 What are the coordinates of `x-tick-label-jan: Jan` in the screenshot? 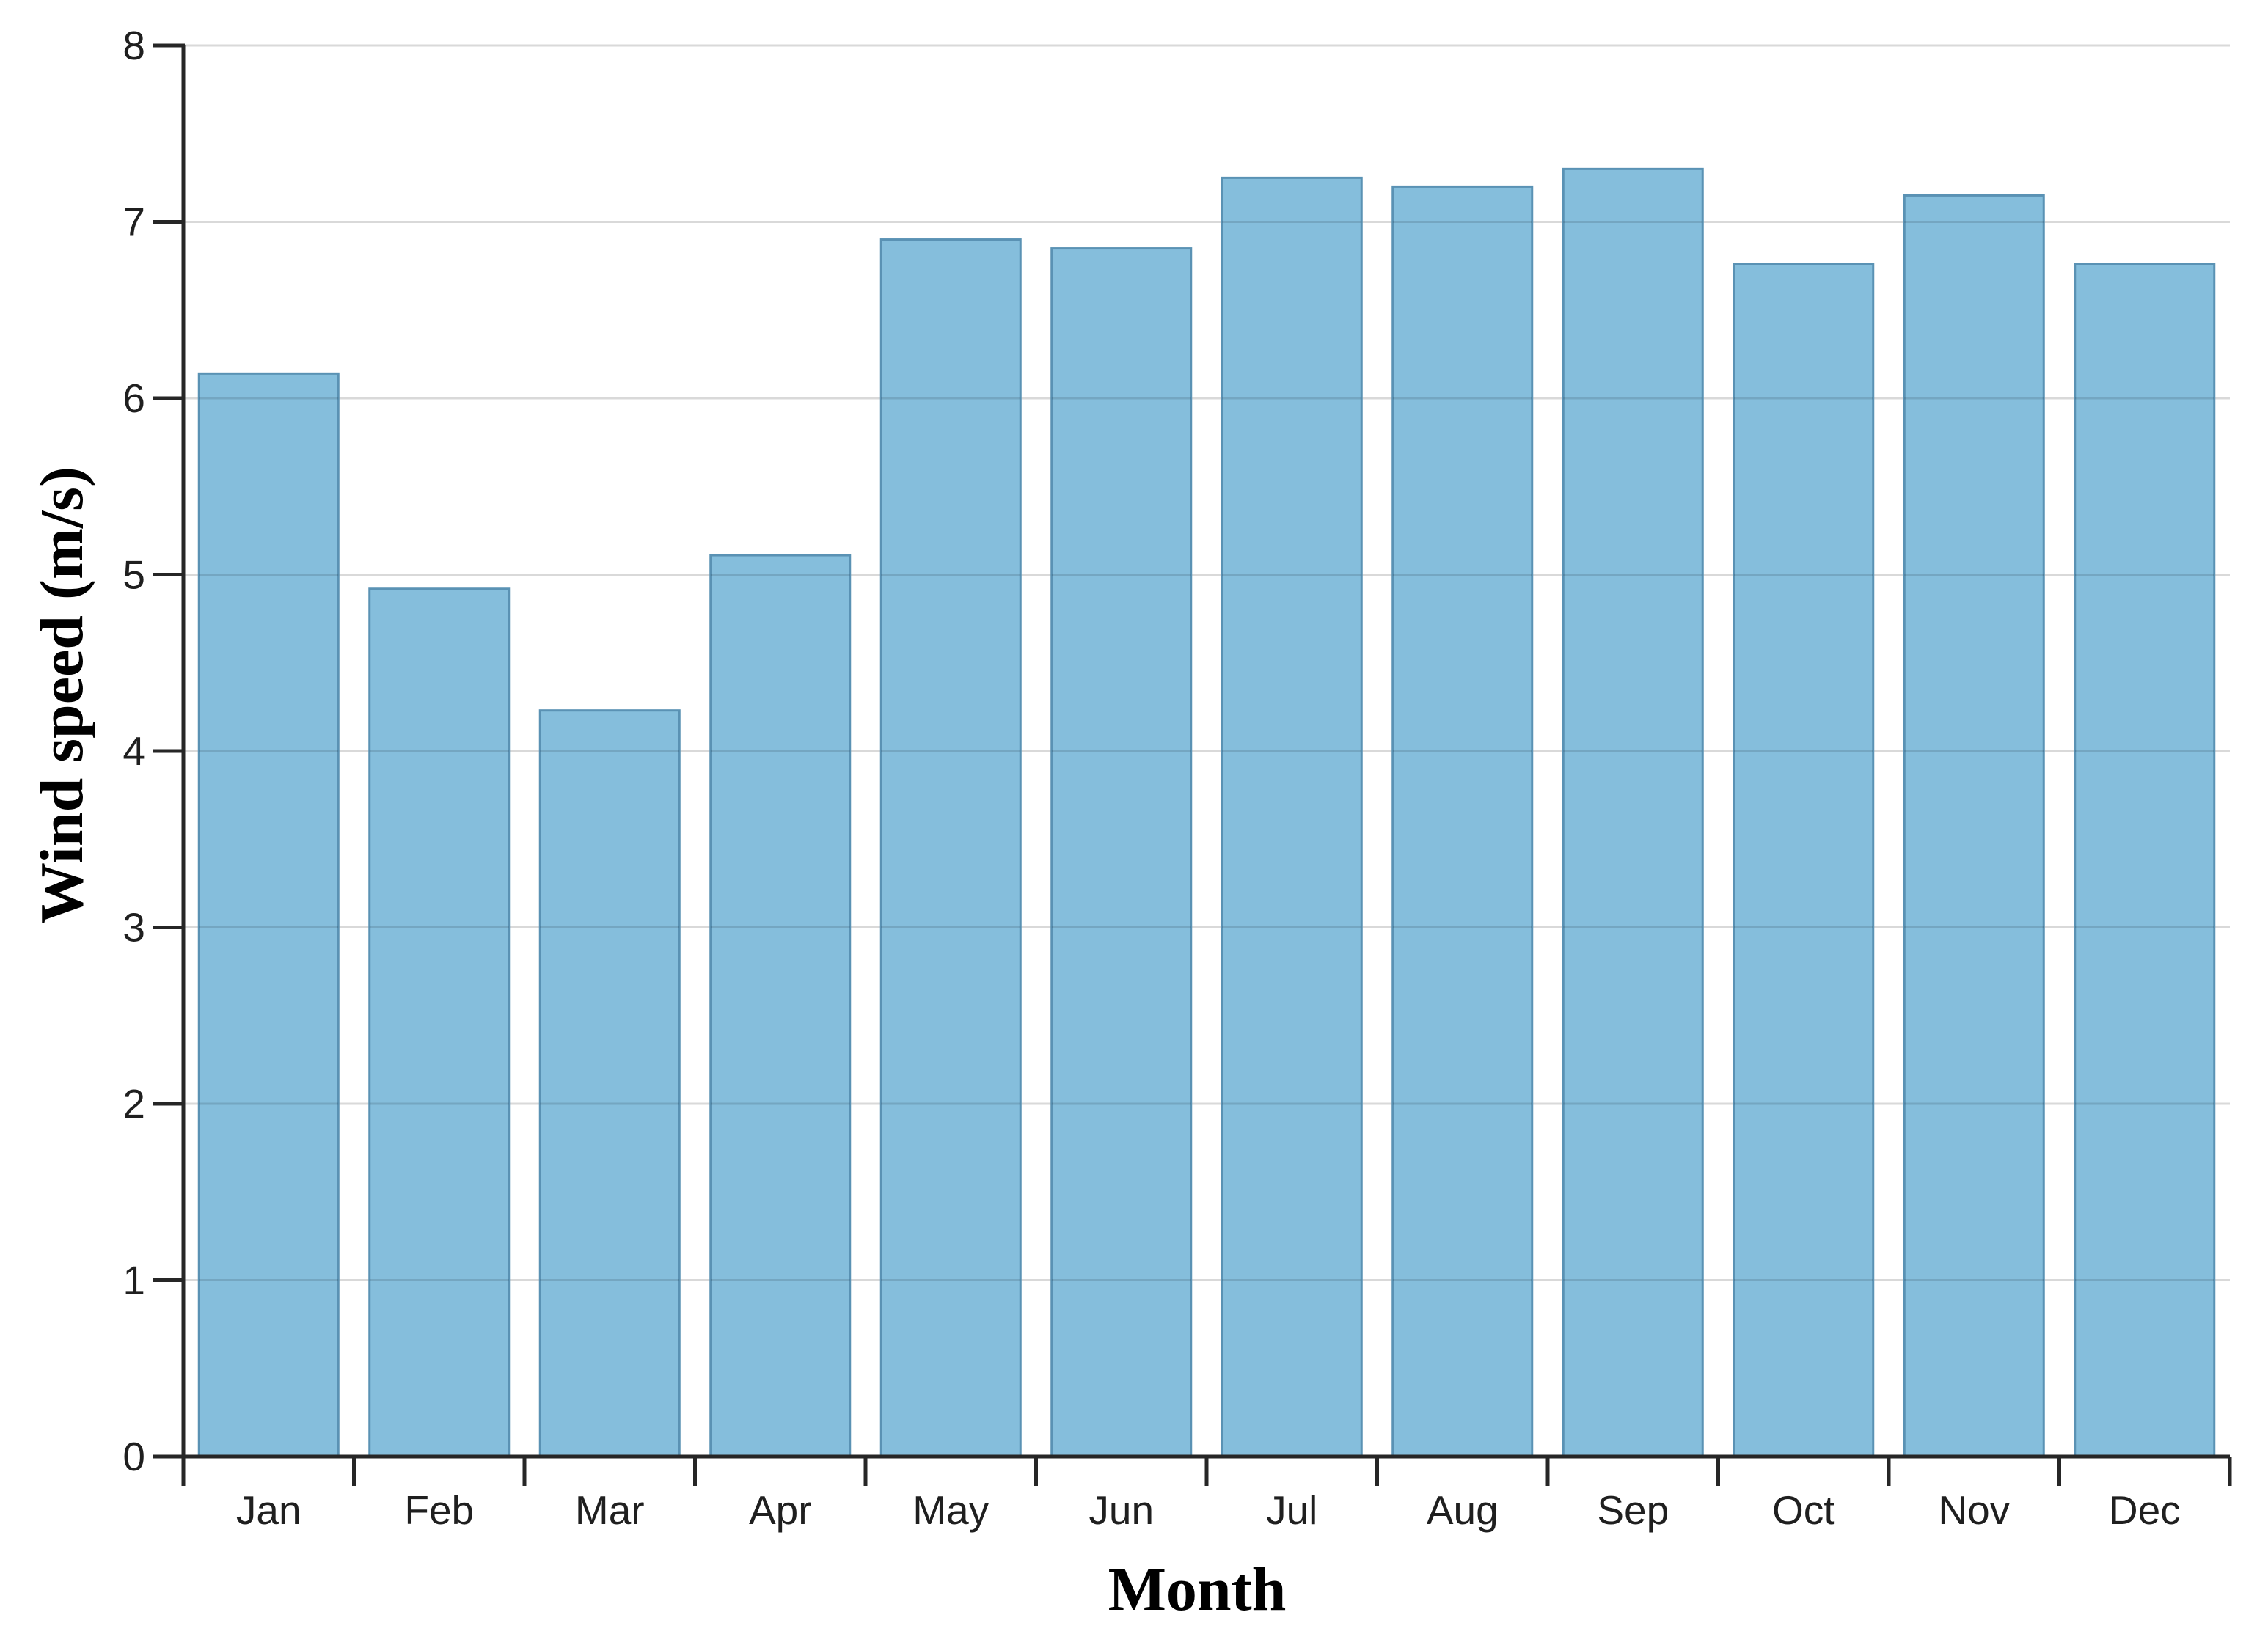 It's located at (268, 1510).